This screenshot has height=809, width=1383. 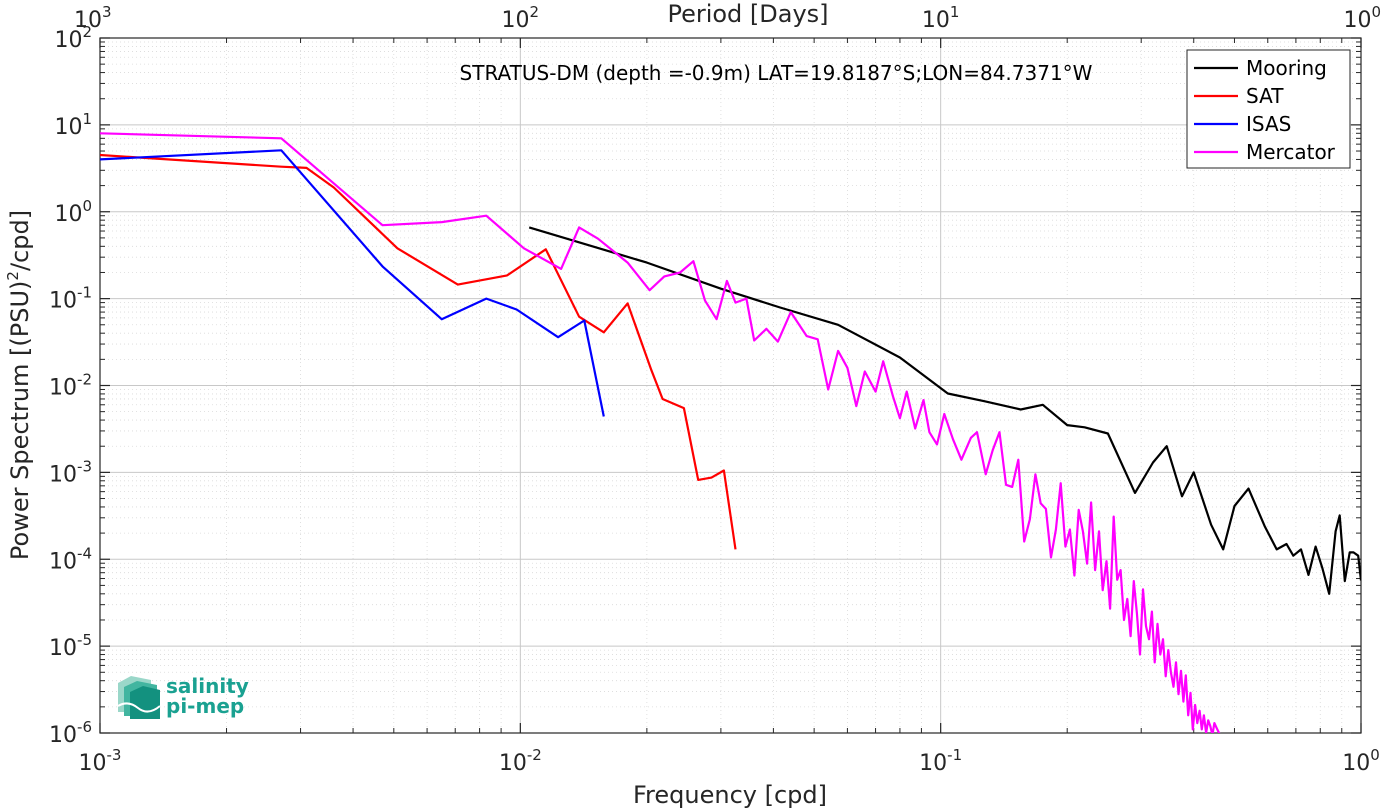 What do you see at coordinates (84, 553) in the screenshot?
I see `y-tick-label-exponent: -4` at bounding box center [84, 553].